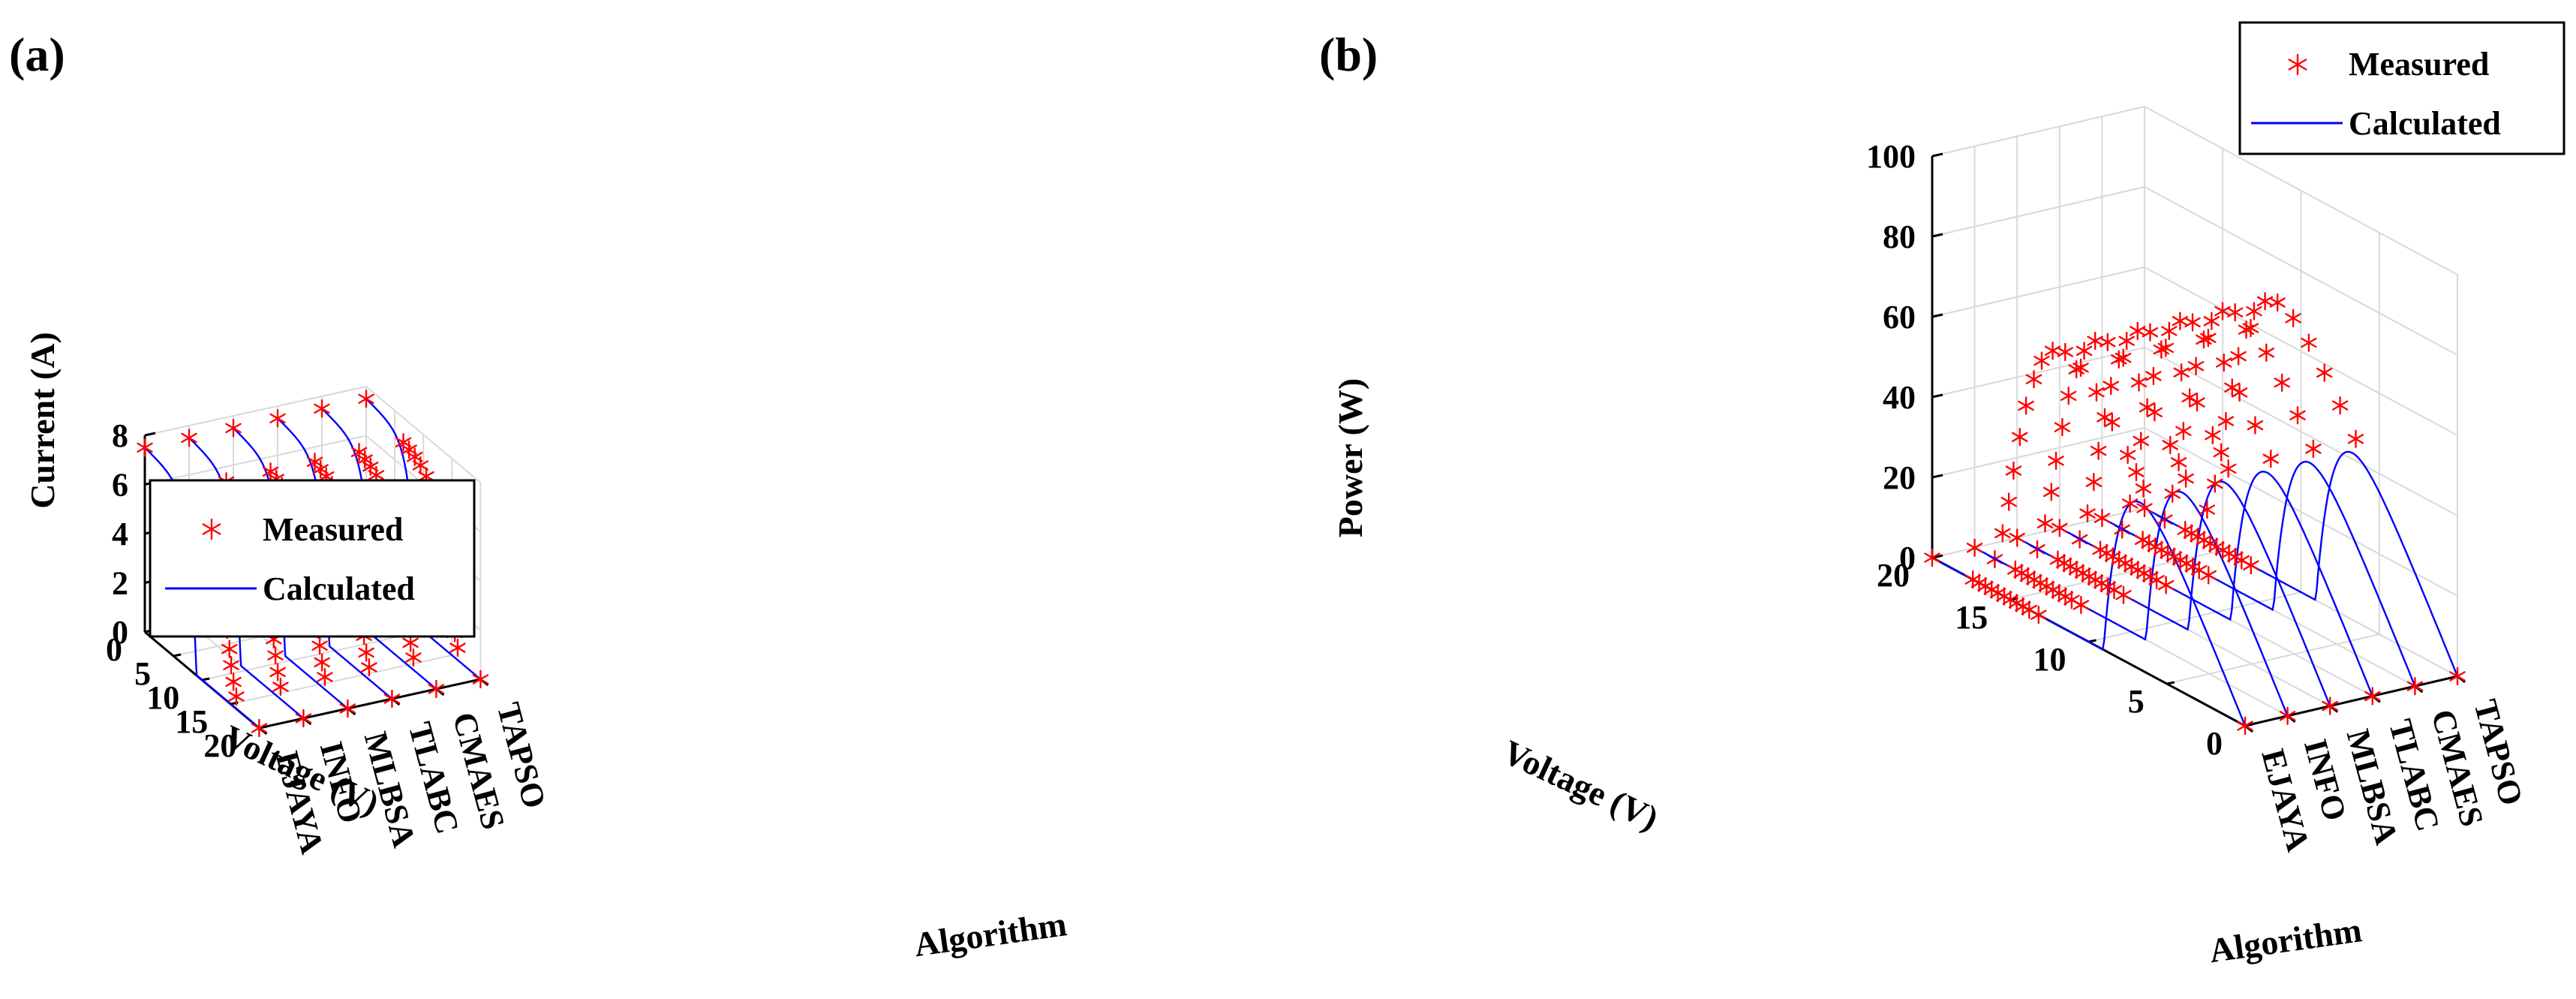 This screenshot has width=2576, height=999. What do you see at coordinates (1899, 317) in the screenshot?
I see `z-tick-label: 60` at bounding box center [1899, 317].